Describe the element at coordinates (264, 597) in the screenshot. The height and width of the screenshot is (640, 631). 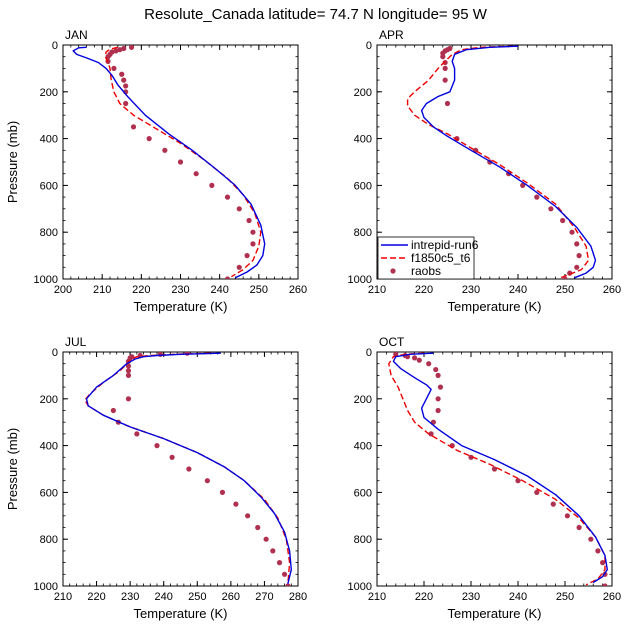
I see `x-tick-label: 270` at that location.